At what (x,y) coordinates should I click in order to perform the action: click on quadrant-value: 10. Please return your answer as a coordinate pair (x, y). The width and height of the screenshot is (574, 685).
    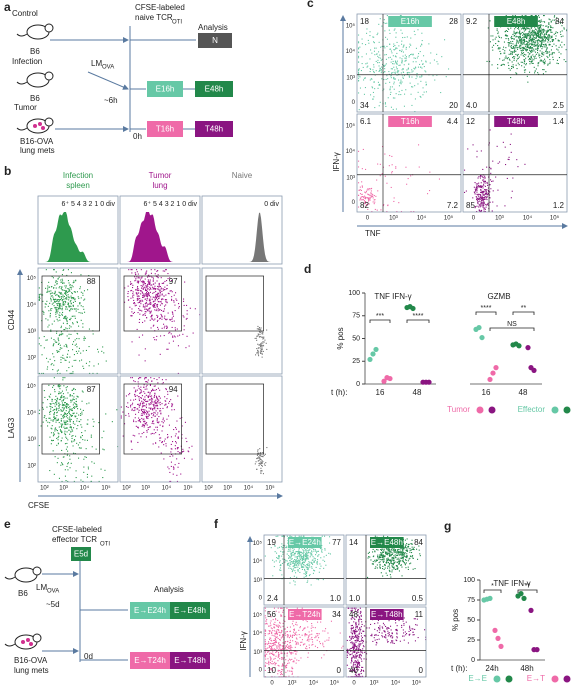
    Looking at the image, I should click on (271, 670).